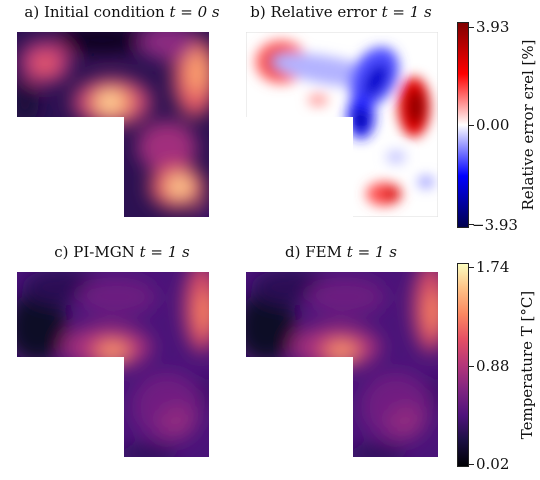  What do you see at coordinates (406, 12) in the screenshot?
I see `panel-b-time: t = 1 s` at bounding box center [406, 12].